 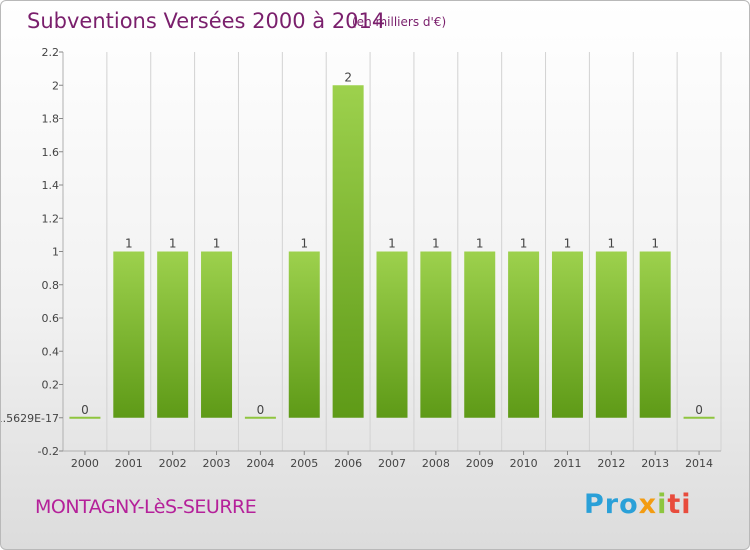 What do you see at coordinates (436, 463) in the screenshot?
I see `x-tick-label-2008: 2008` at bounding box center [436, 463].